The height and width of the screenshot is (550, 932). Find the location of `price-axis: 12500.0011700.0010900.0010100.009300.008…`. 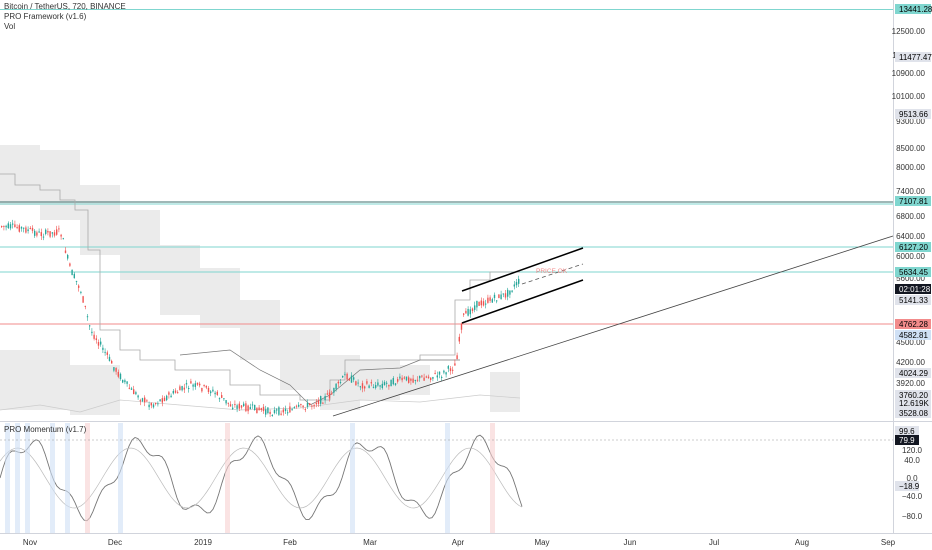

price-axis: 12500.0011700.0010900.0010100.009300.008… is located at coordinates (909, 218).